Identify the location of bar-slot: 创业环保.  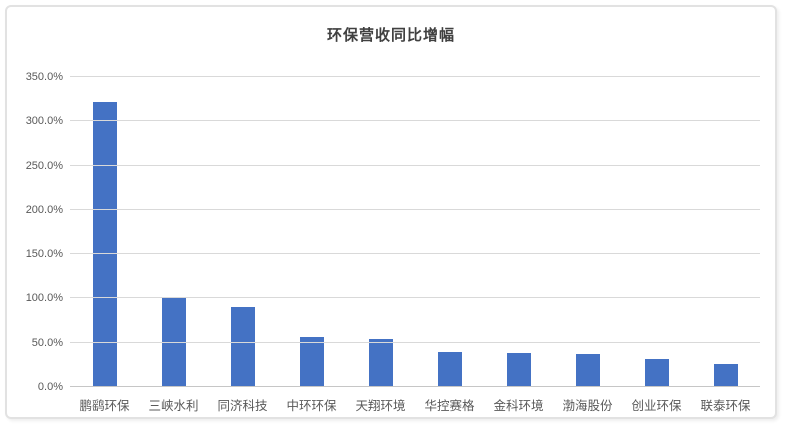
(656, 245).